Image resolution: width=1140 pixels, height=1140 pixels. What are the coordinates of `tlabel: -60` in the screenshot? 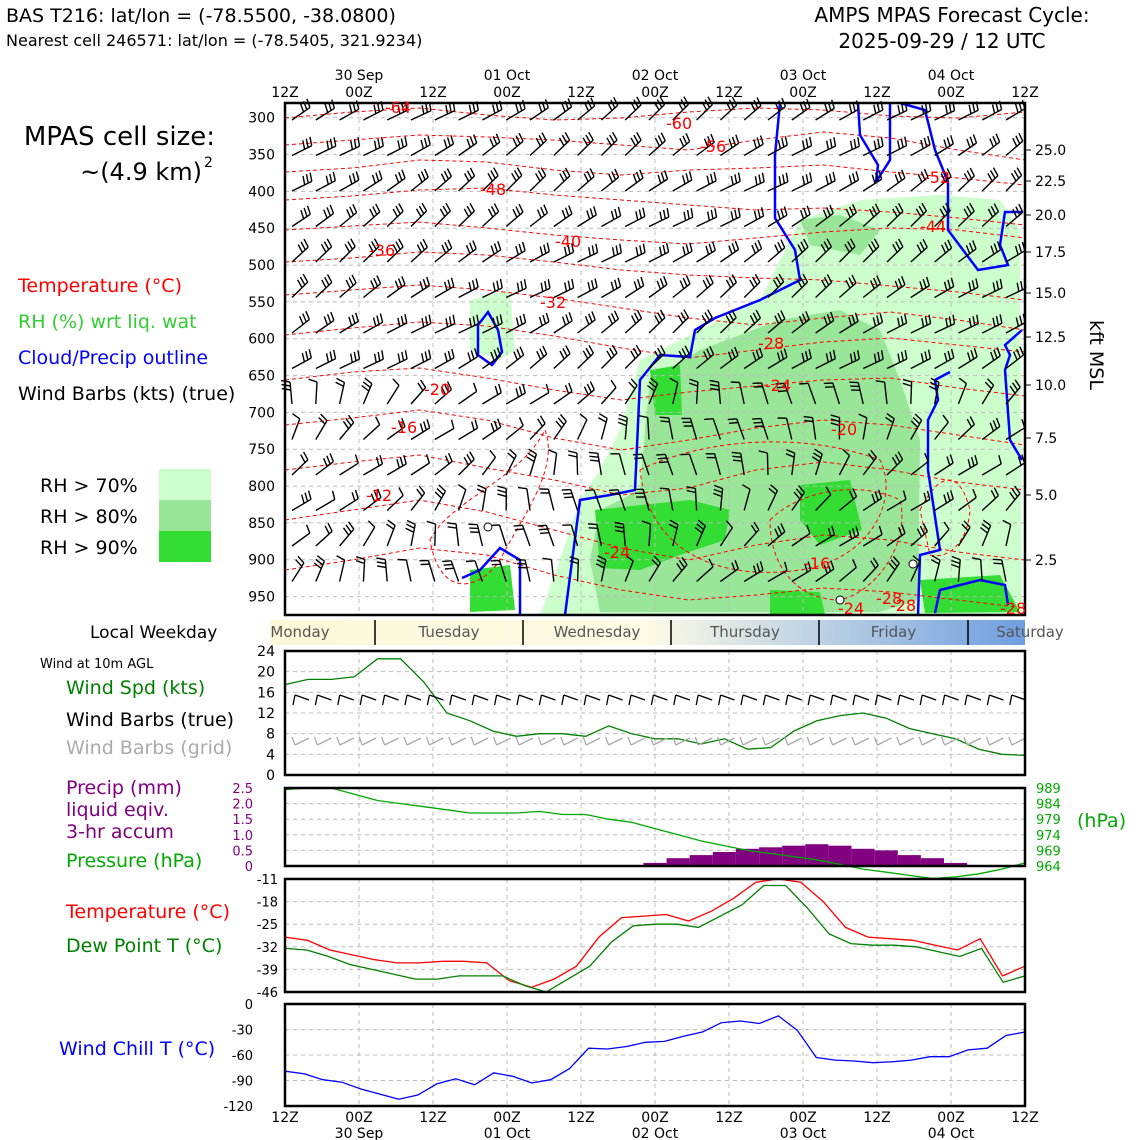 It's located at (679, 123).